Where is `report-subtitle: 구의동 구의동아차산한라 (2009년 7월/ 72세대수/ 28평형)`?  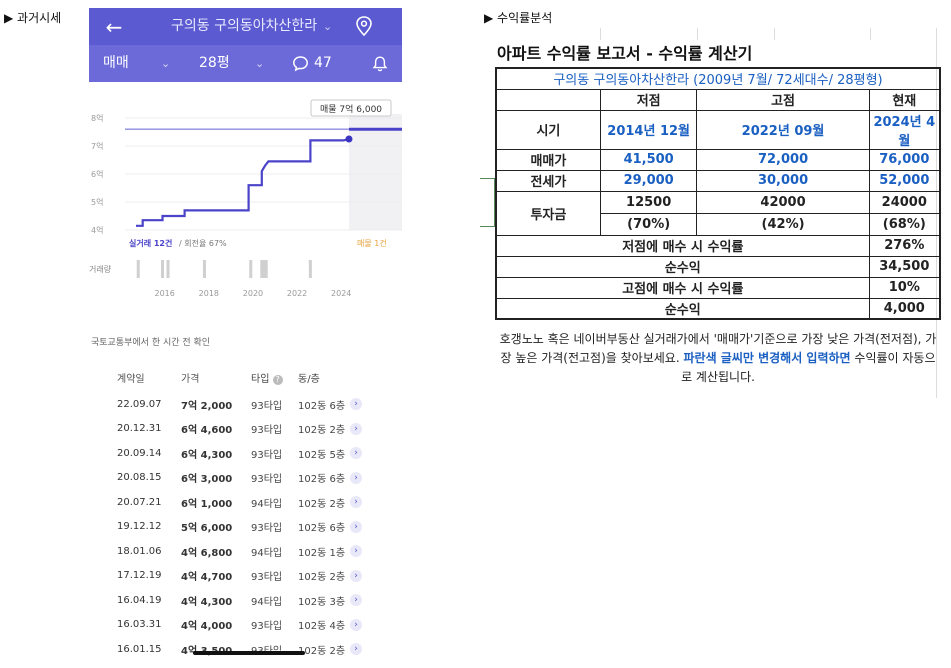
report-subtitle: 구의동 구의동아차산한라 (2009년 7월/ 72세대수/ 28평형) is located at coordinates (718, 78).